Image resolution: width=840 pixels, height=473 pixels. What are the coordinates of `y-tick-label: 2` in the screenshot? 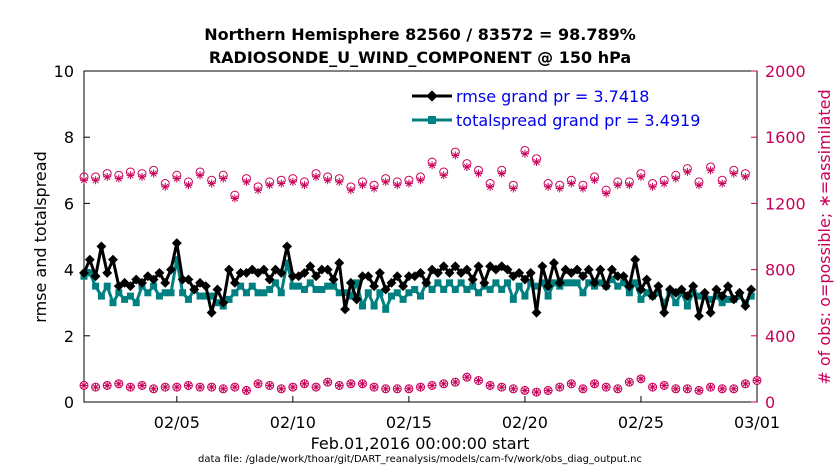 It's located at (69, 336).